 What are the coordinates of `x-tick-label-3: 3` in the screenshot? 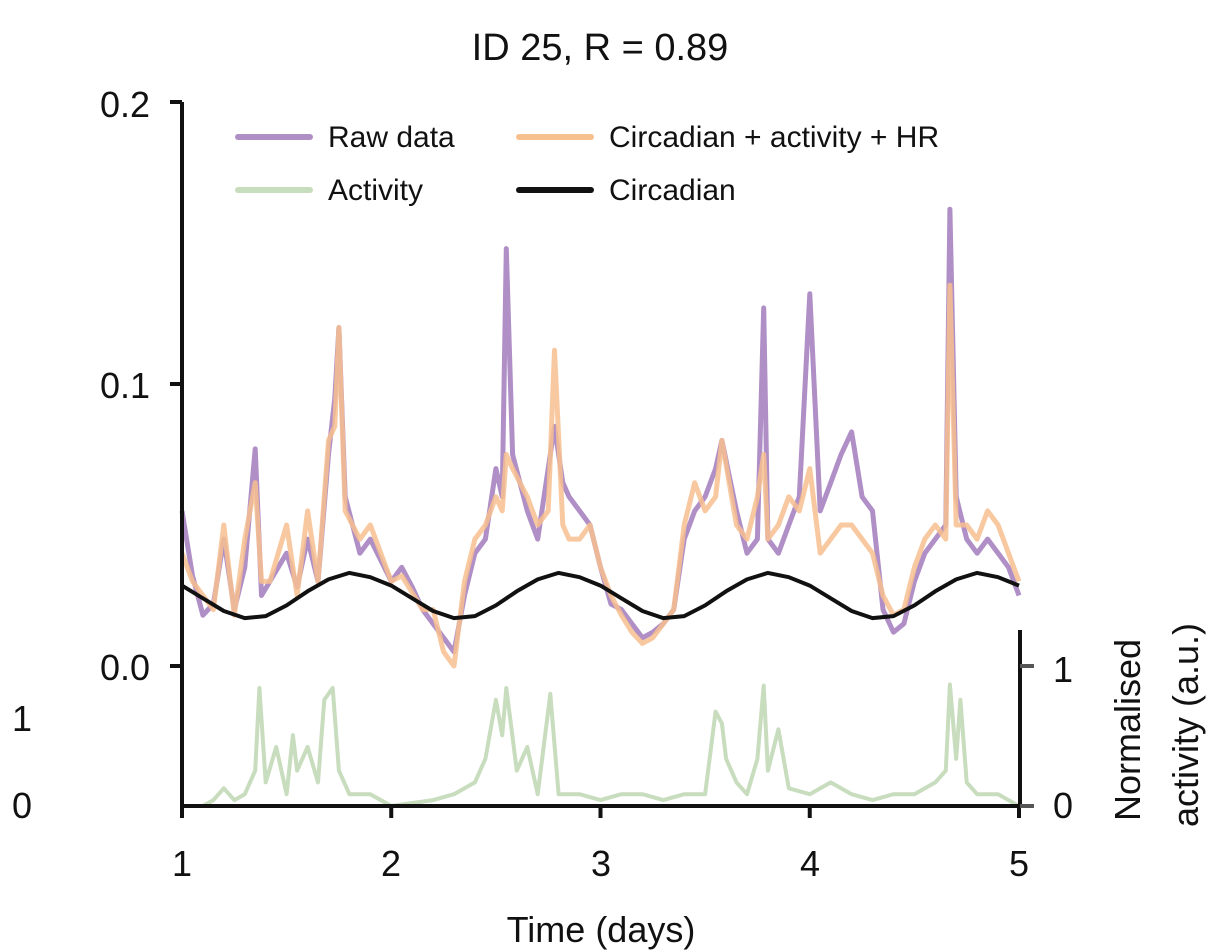 It's located at (601, 863).